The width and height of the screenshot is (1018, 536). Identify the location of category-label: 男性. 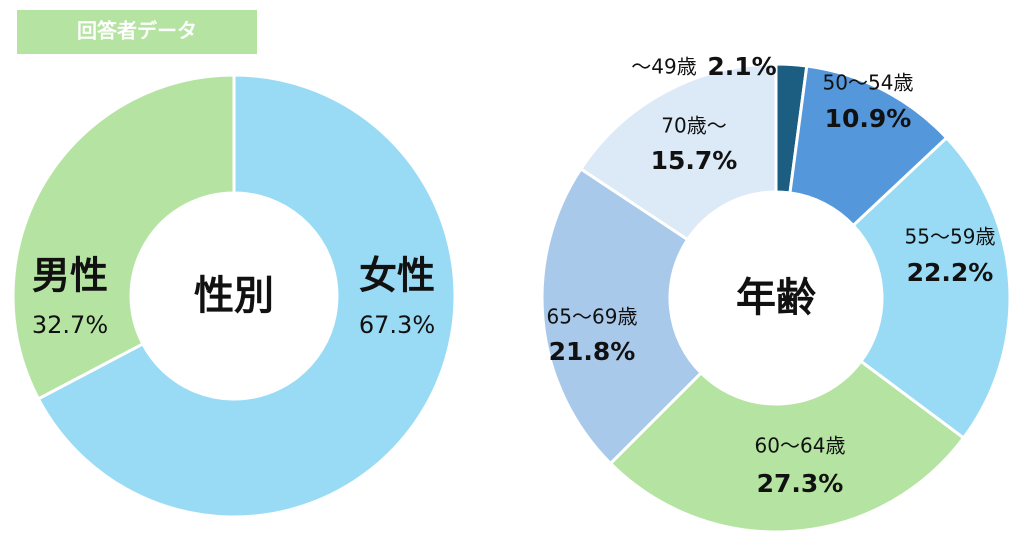
(70, 276).